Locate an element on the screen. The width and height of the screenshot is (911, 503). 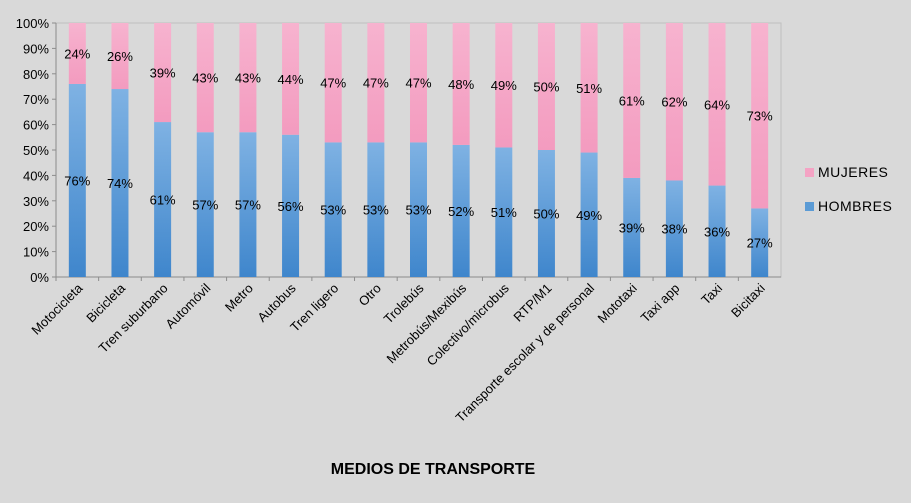
bar-mujeres-tren-suburbano is located at coordinates (163, 73).